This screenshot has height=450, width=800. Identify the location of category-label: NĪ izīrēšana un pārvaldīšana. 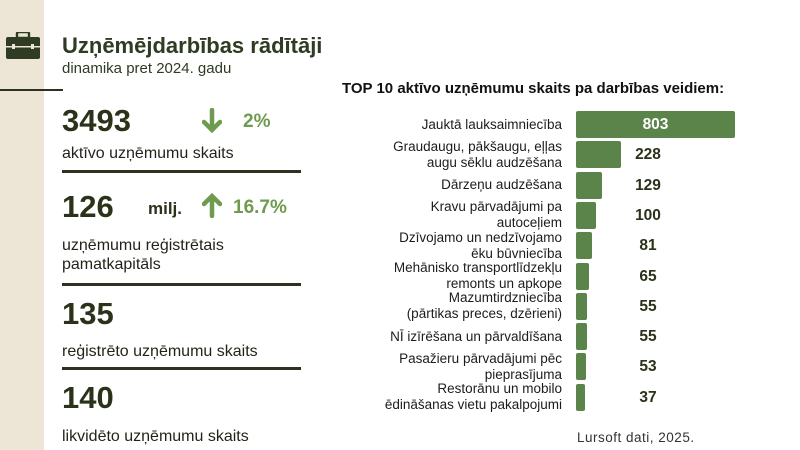
(476, 337).